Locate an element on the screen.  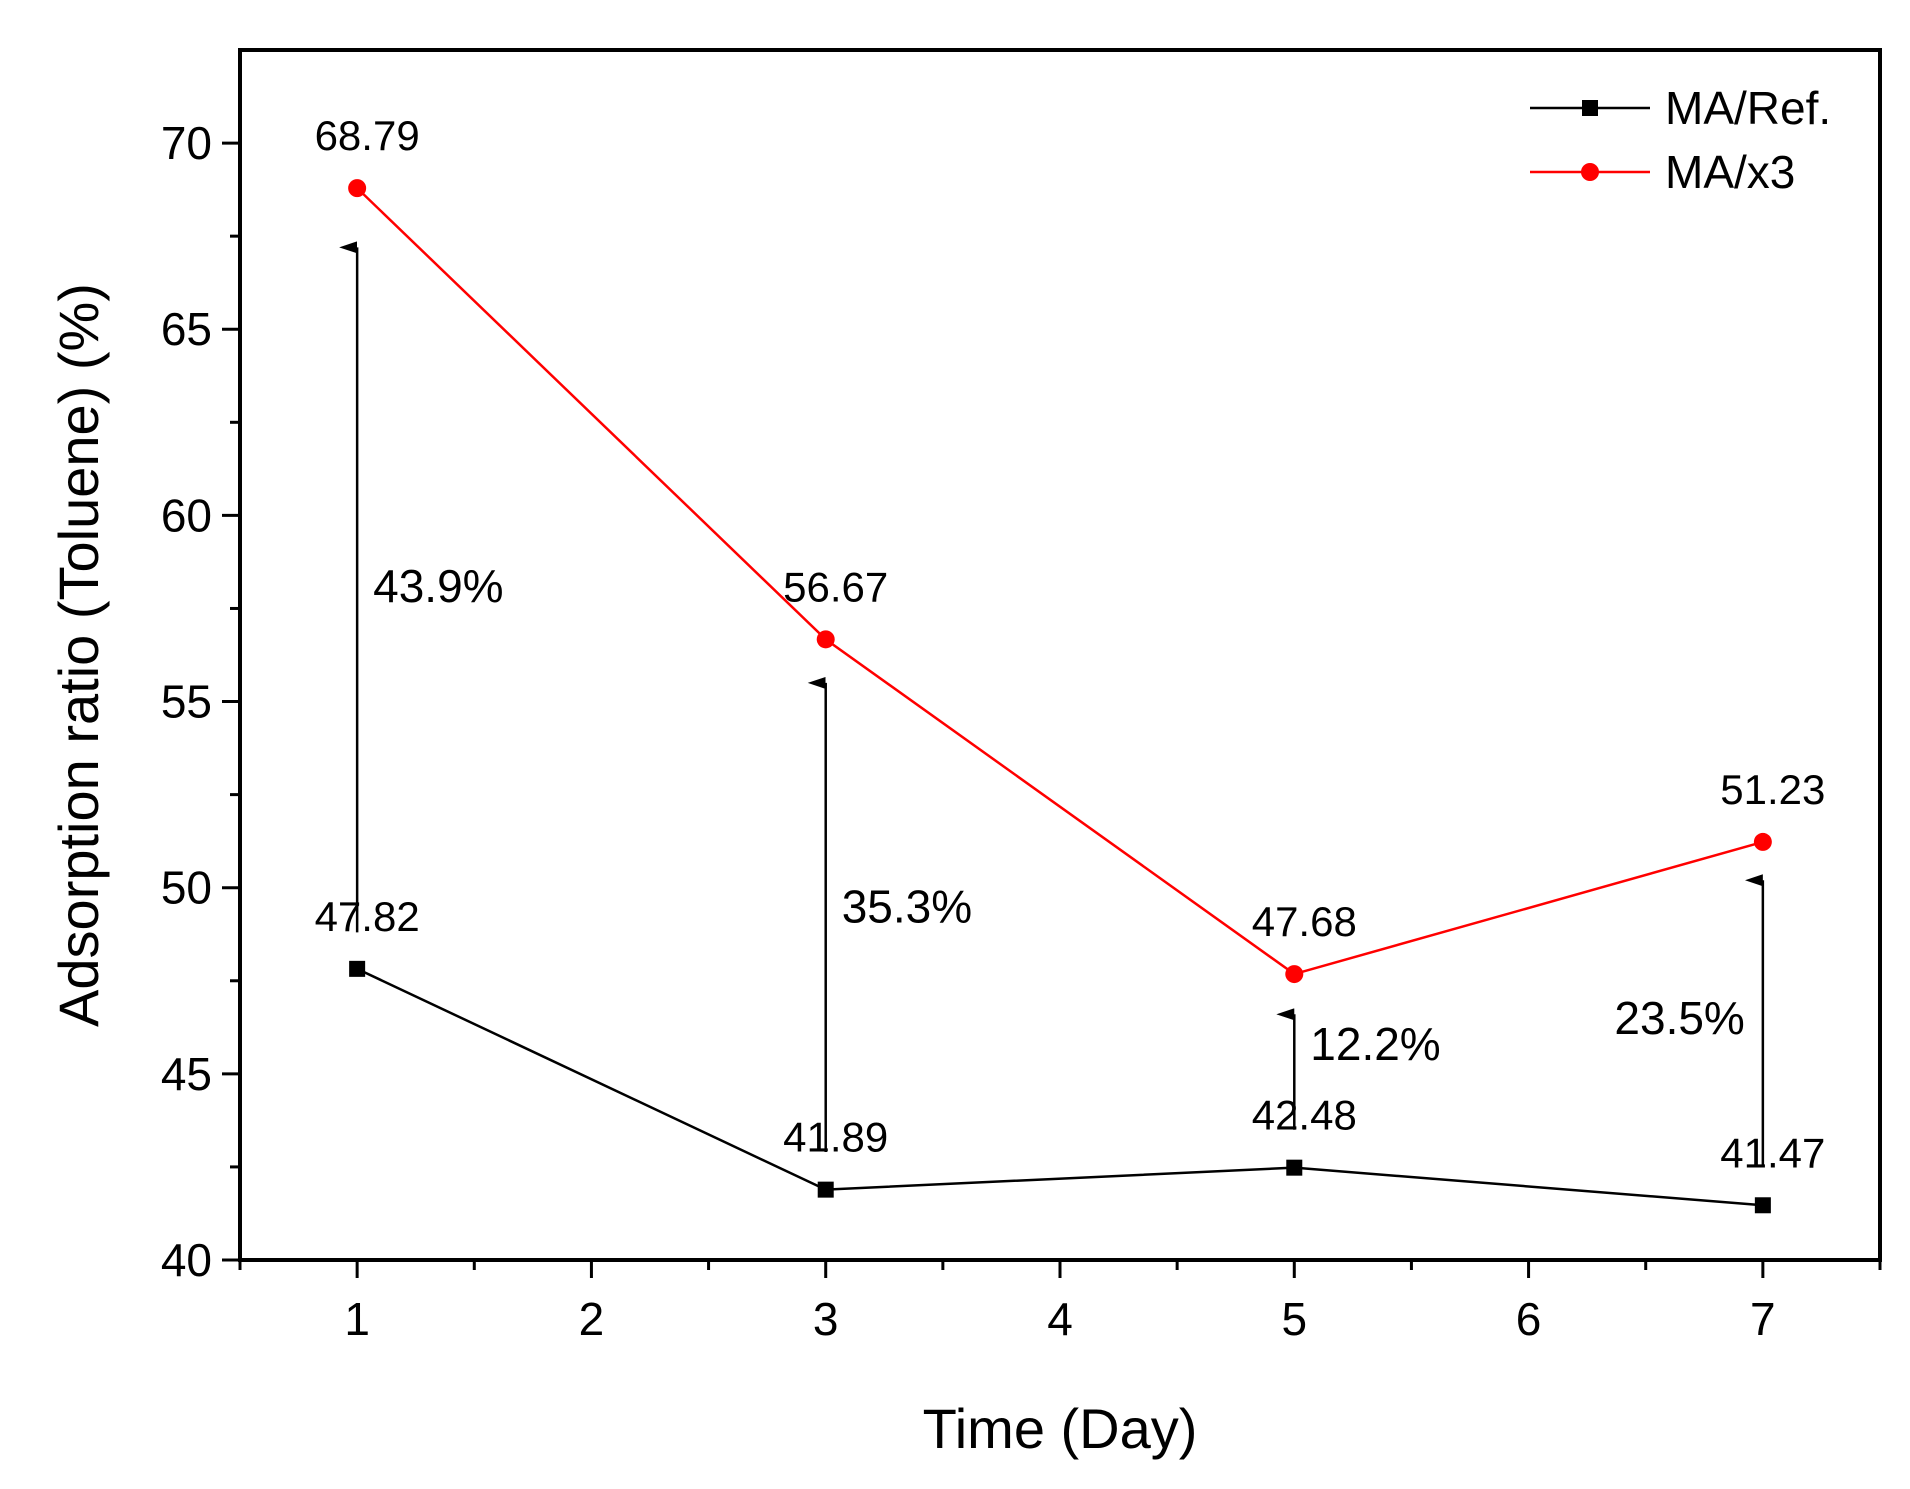
annotation-label: 35.3% is located at coordinates (907, 906).